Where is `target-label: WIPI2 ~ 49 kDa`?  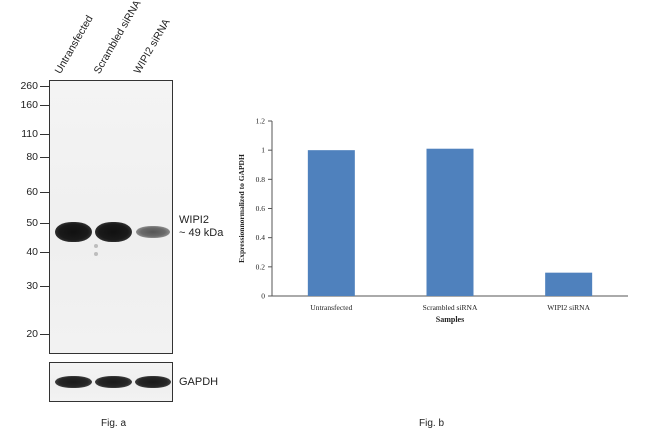
target-label: WIPI2 ~ 49 kDa is located at coordinates (201, 227).